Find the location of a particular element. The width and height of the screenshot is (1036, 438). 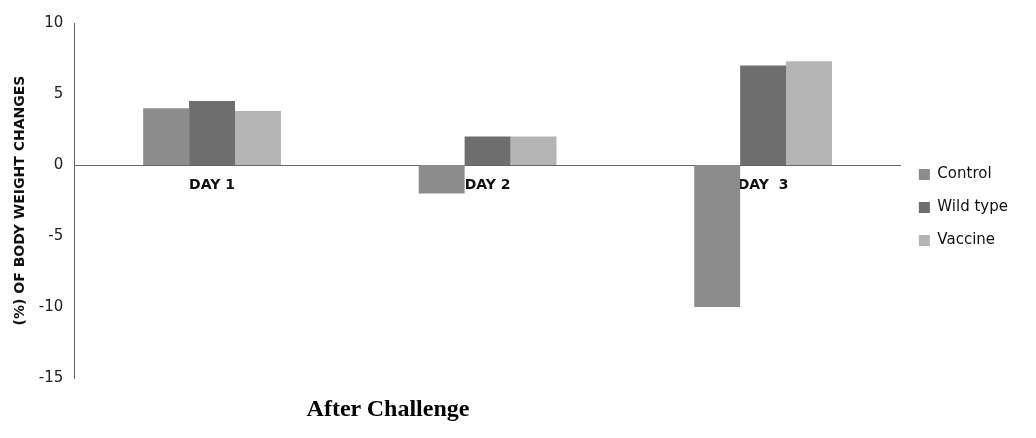

y-tick-label: 5 is located at coordinates (58, 92).